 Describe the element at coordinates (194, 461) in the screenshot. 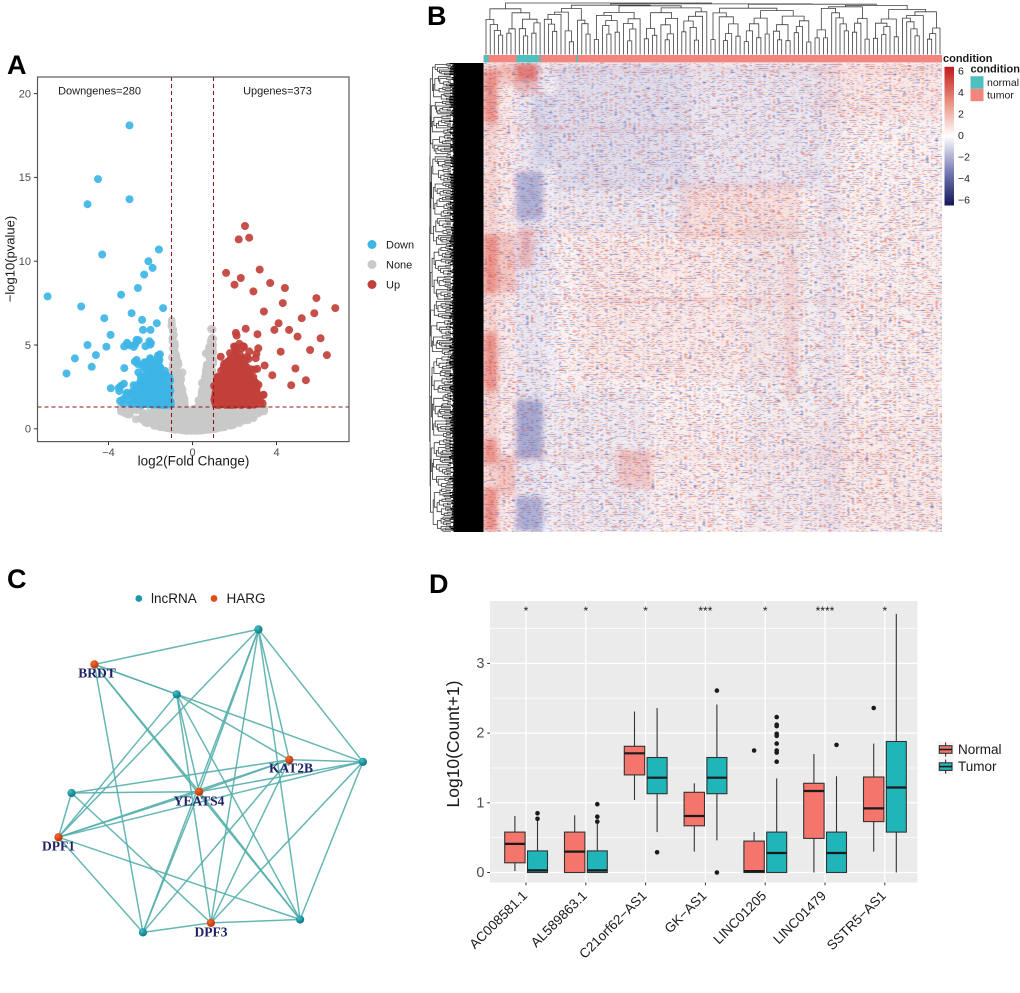

I see `svg-text: log2(Fold Change)` at that location.